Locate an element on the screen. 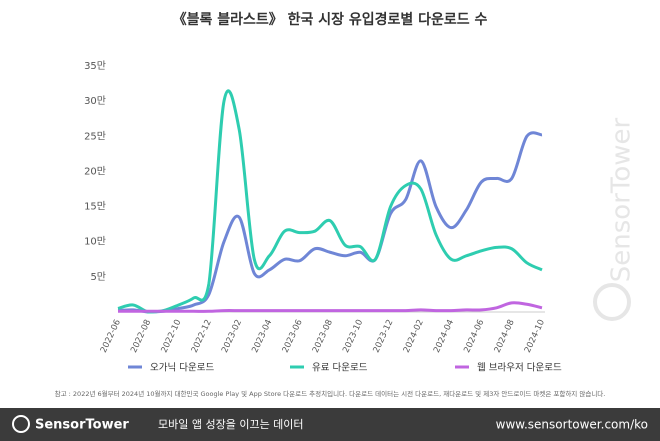 The width and height of the screenshot is (660, 441). x-tick-label: 2023-08 is located at coordinates (323, 336).